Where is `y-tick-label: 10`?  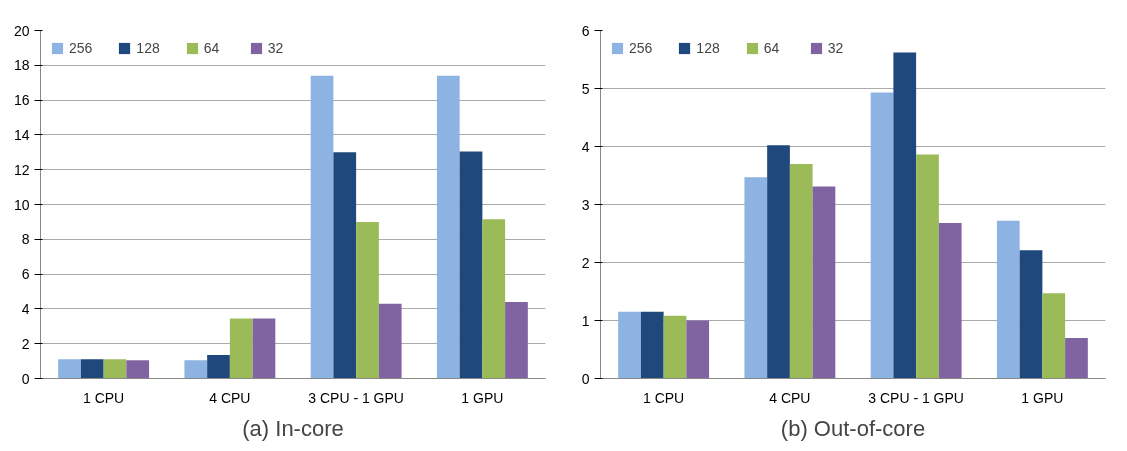
y-tick-label: 10 is located at coordinates (21, 204).